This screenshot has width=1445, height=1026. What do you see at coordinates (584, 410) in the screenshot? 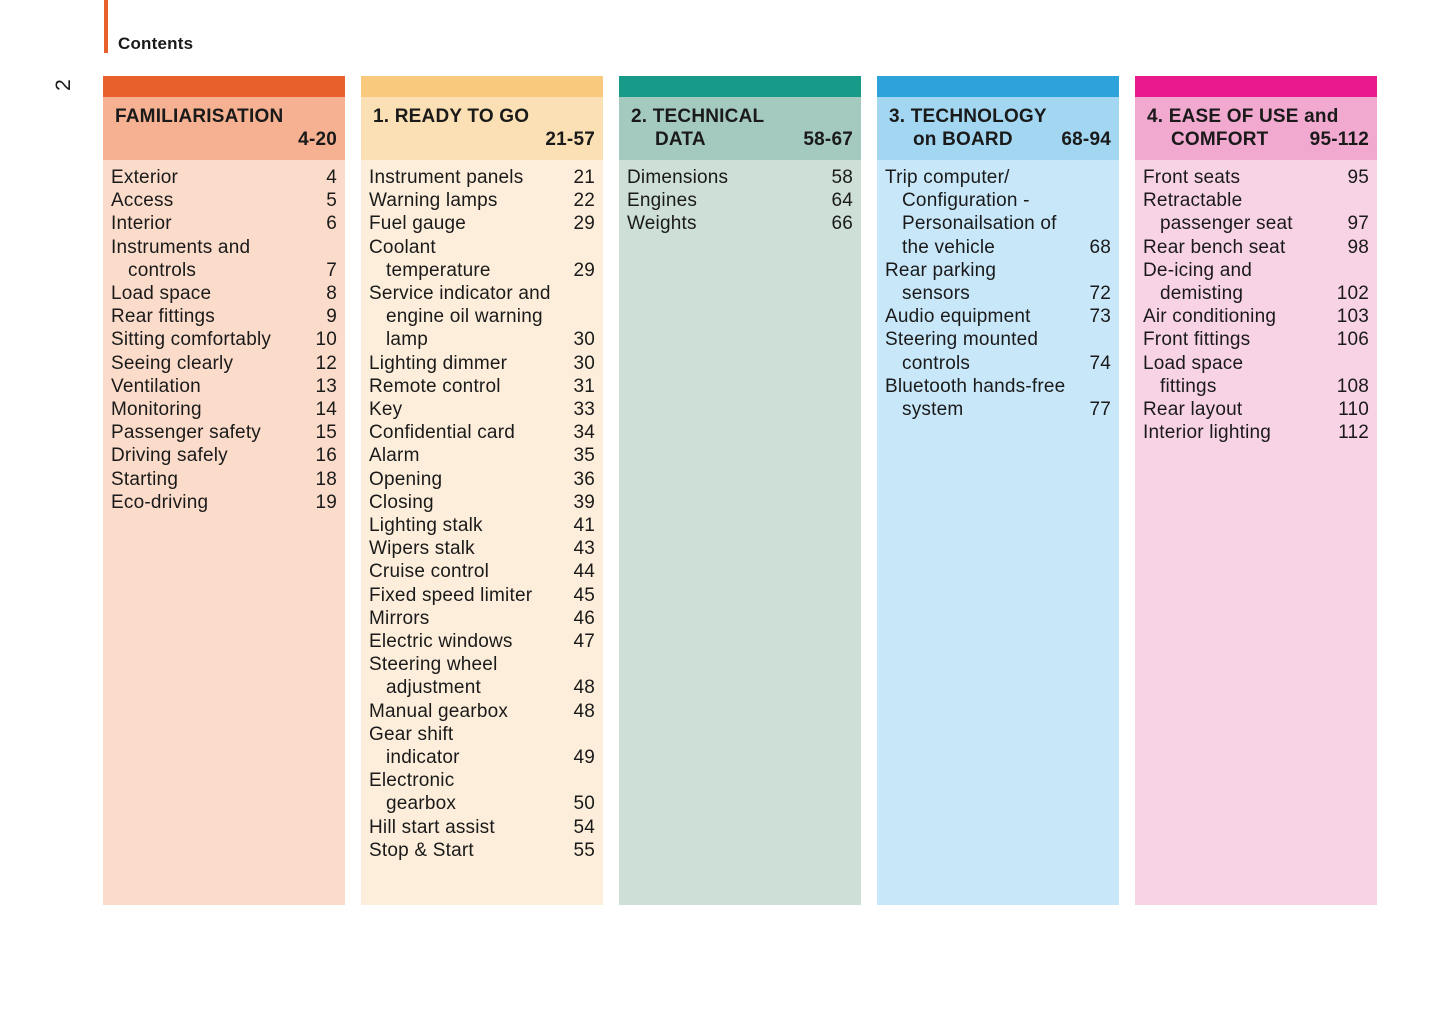
I see `entry-page-number: 33` at bounding box center [584, 410].